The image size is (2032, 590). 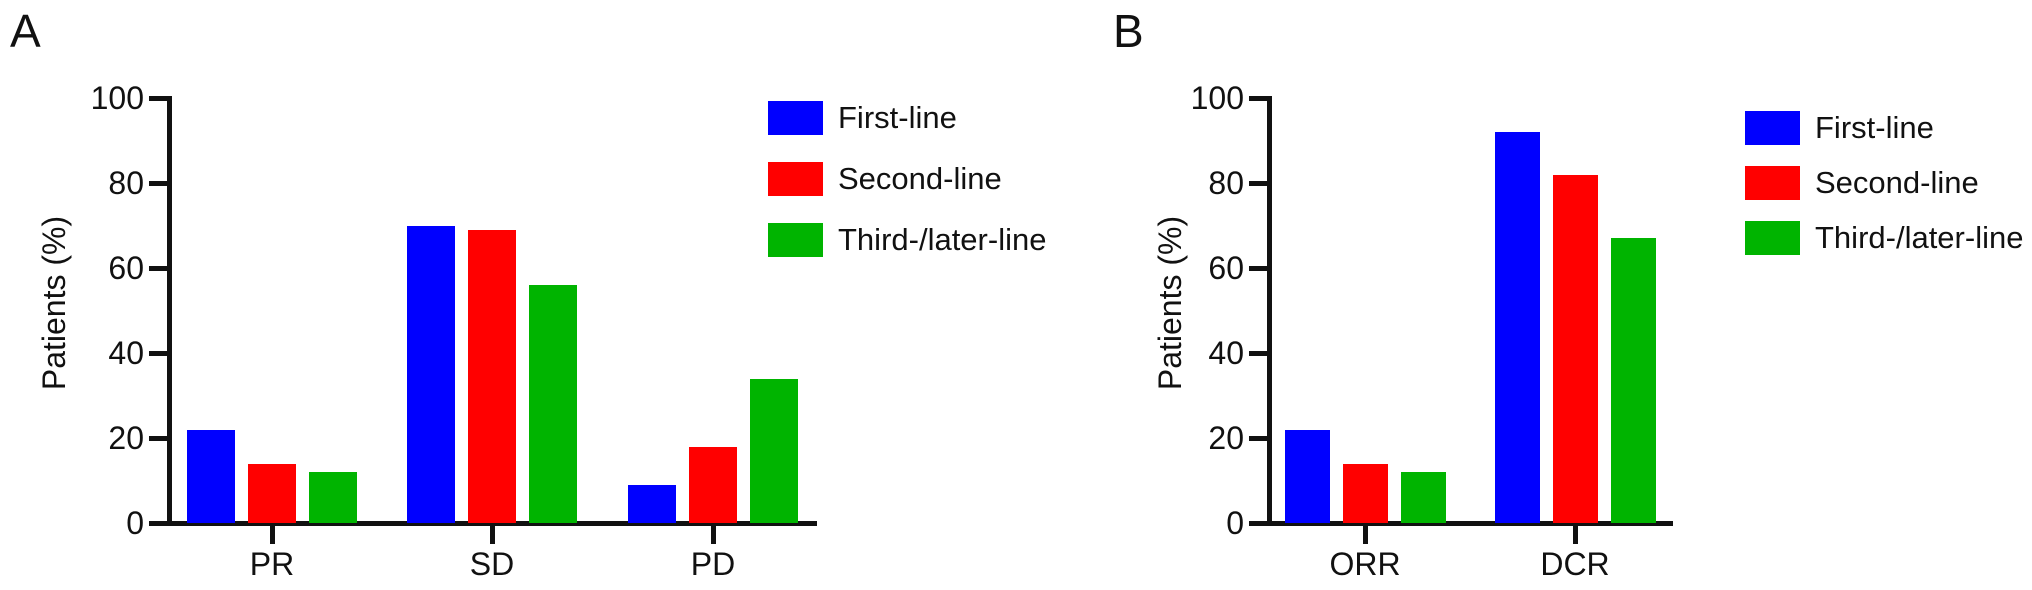 What do you see at coordinates (1128, 31) in the screenshot?
I see `panel-label: B` at bounding box center [1128, 31].